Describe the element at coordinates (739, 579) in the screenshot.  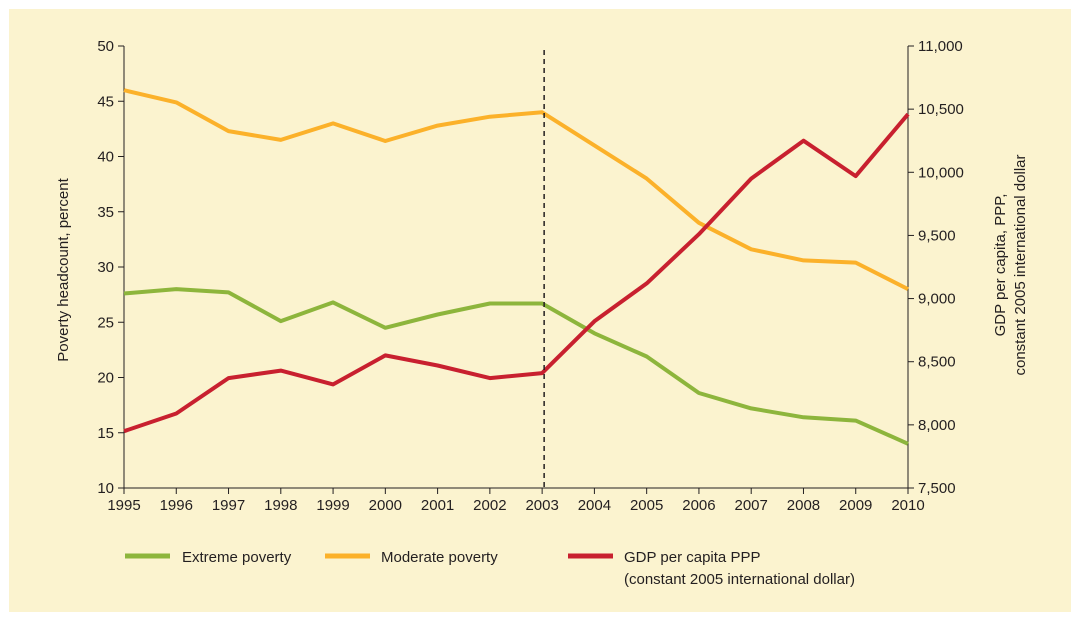
I see `legend-label-gdp-line2: (constant 2005 international dollar)` at that location.